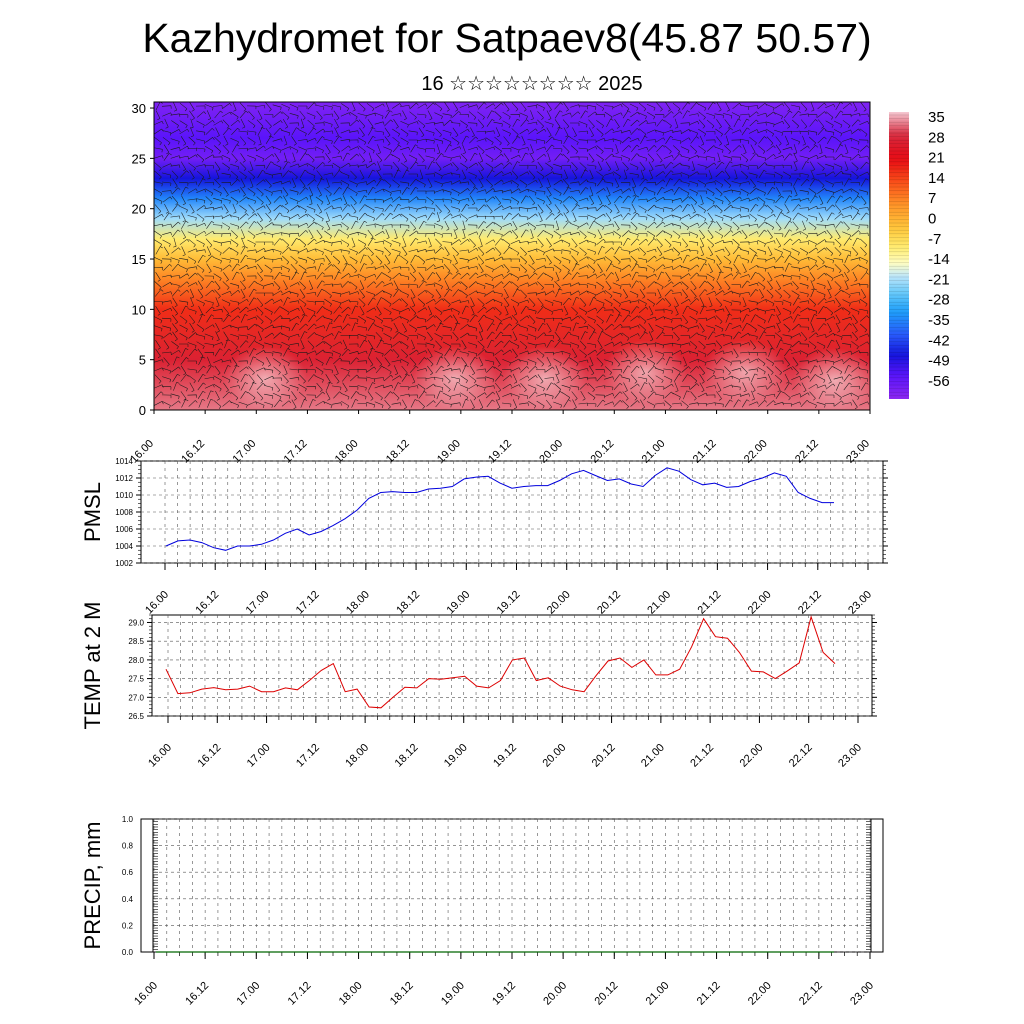 The image size is (1024, 1024). I want to click on y-tick-label: 27.0, so click(136, 697).